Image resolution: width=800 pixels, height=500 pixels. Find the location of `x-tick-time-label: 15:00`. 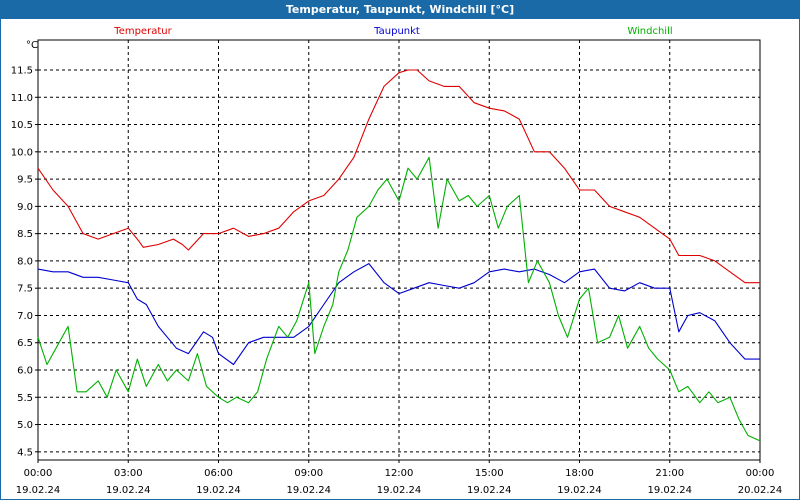

x-tick-time-label: 15:00 is located at coordinates (489, 473).